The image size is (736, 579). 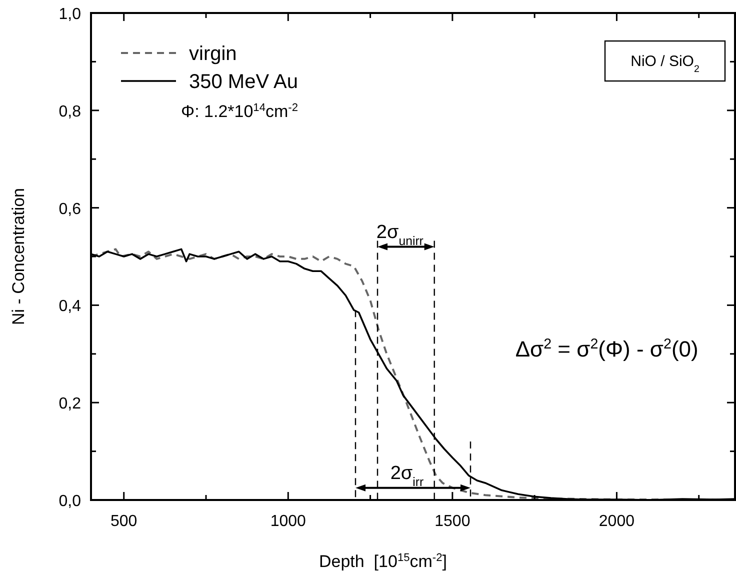 I want to click on y-axis-title: Ni - Concentration, so click(x=18, y=257).